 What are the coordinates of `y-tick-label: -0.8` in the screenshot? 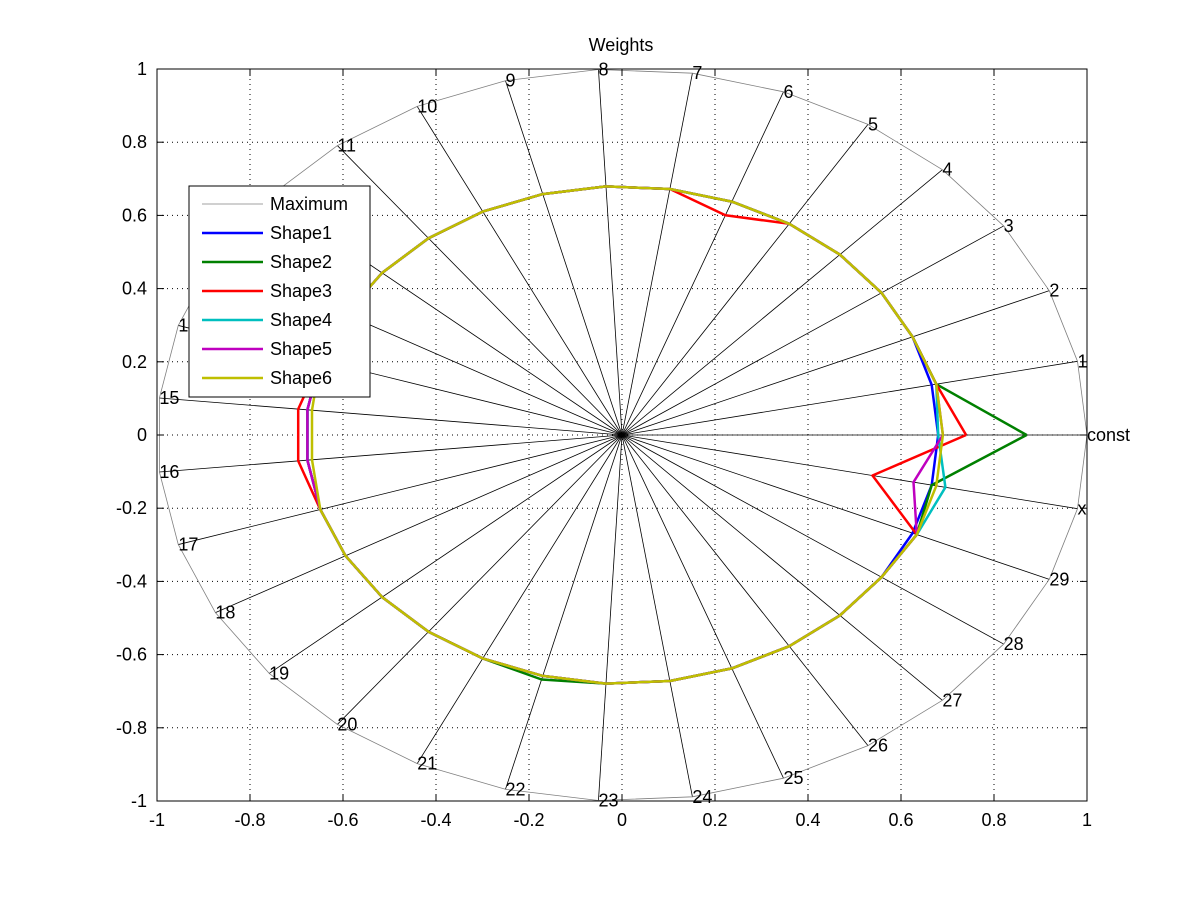 It's located at (131, 728).